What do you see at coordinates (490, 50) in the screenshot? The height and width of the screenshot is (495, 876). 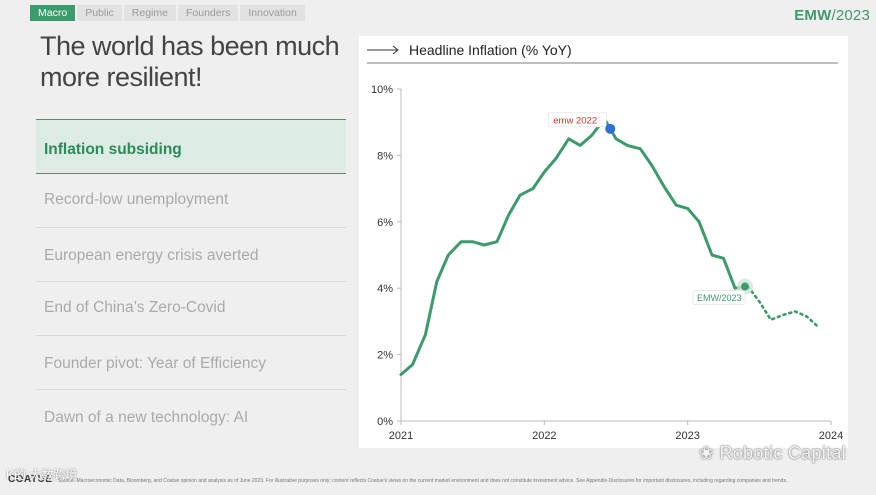 I see `chart-title: Headline Inflation (% YoY)` at bounding box center [490, 50].